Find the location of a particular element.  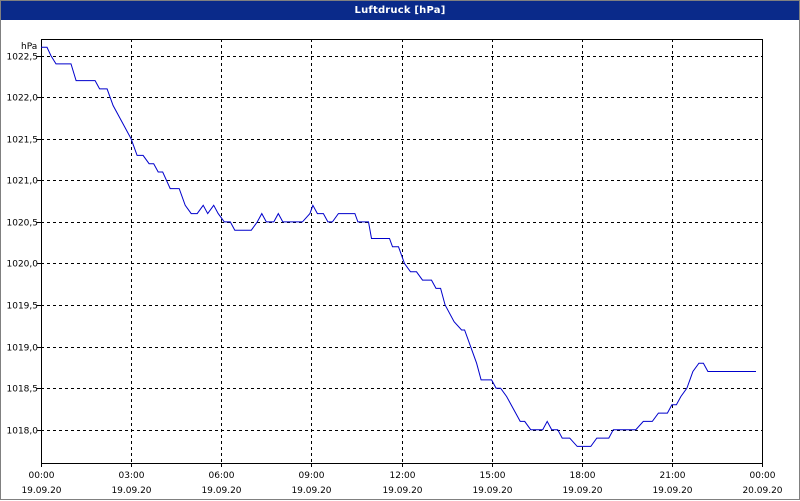

x-tick-date-label: 20.09.20 is located at coordinates (762, 491).